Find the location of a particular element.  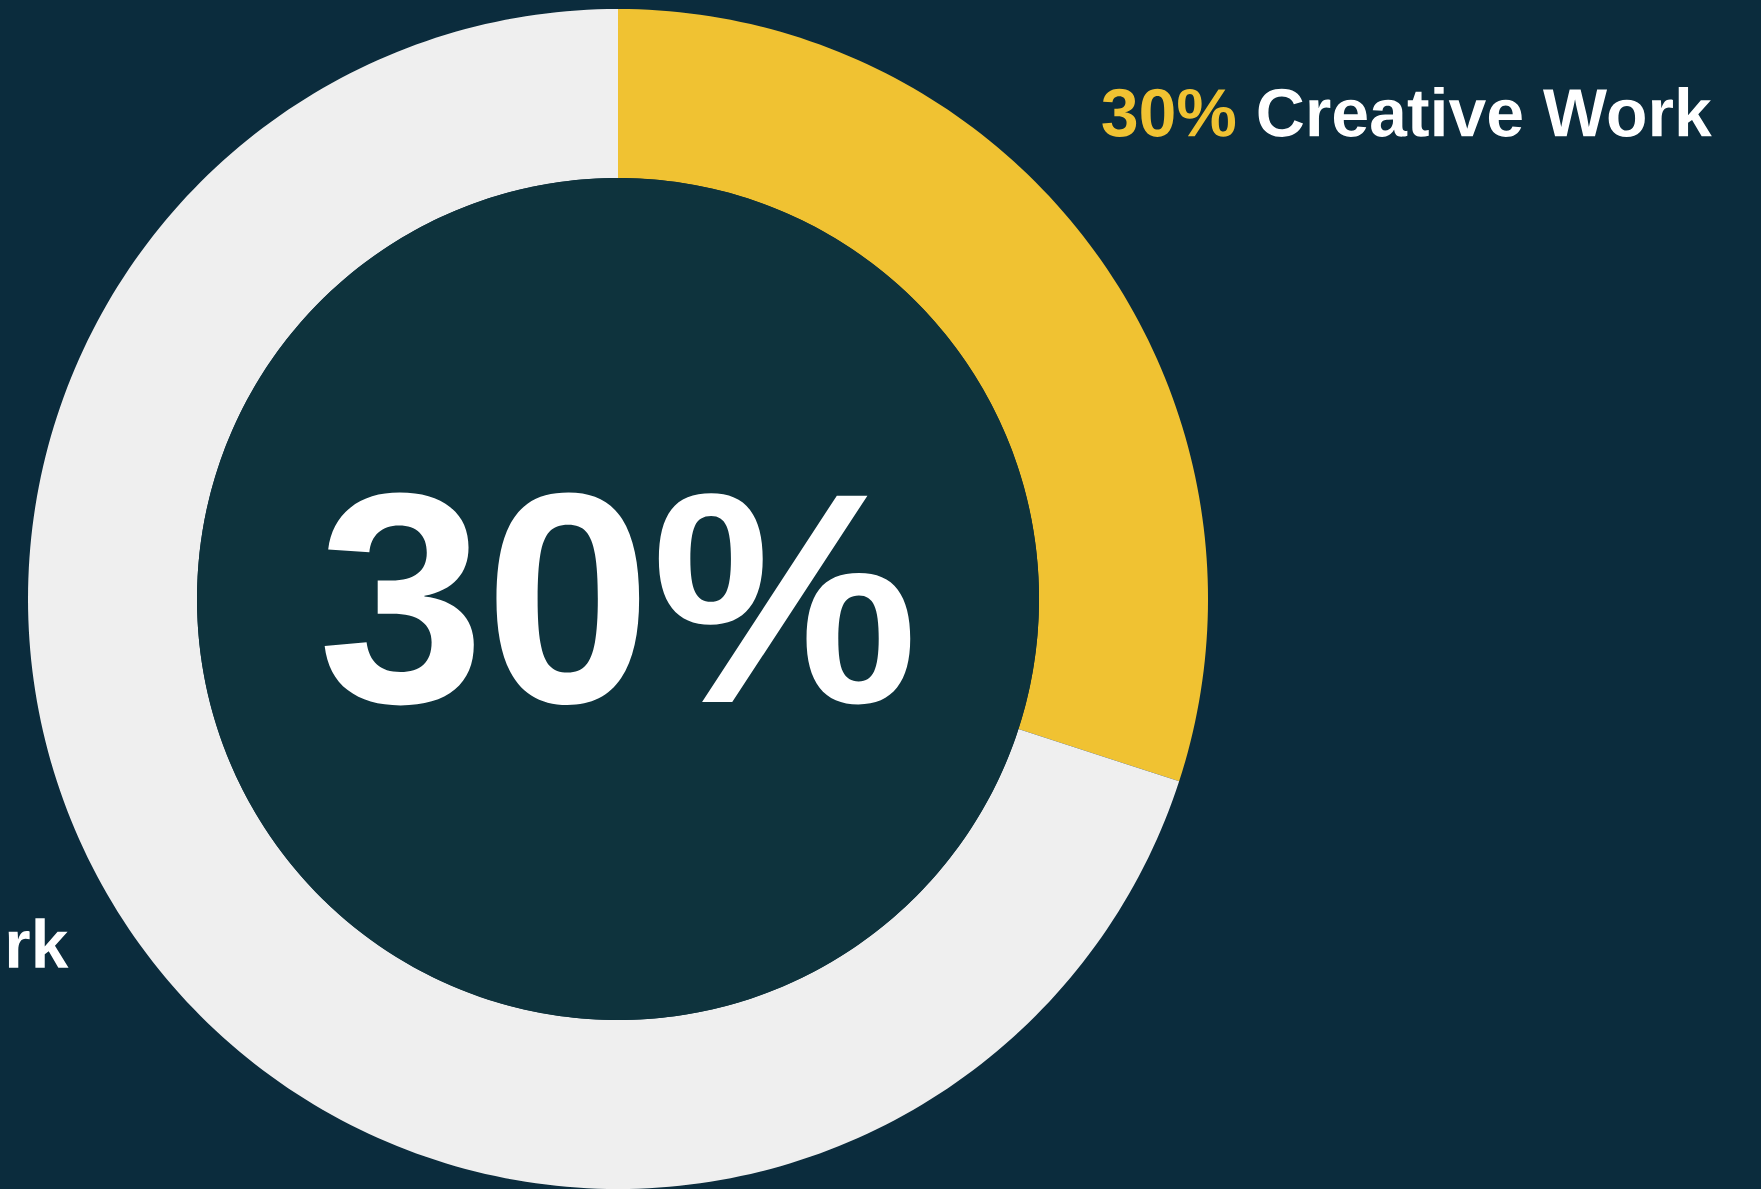

data-label: 30% is located at coordinates (1169, 113).